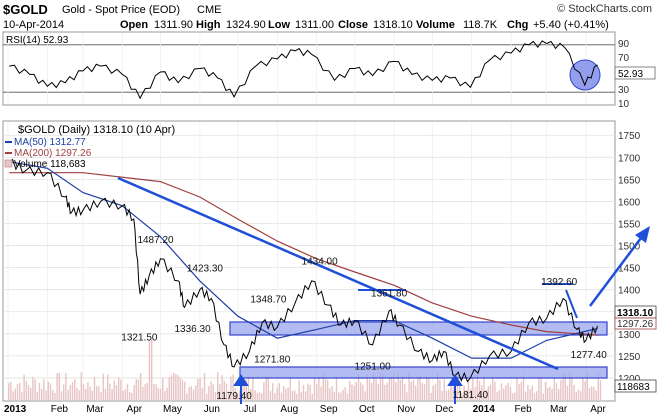 The image size is (658, 416). I want to click on support-band-lower, so click(423, 372).